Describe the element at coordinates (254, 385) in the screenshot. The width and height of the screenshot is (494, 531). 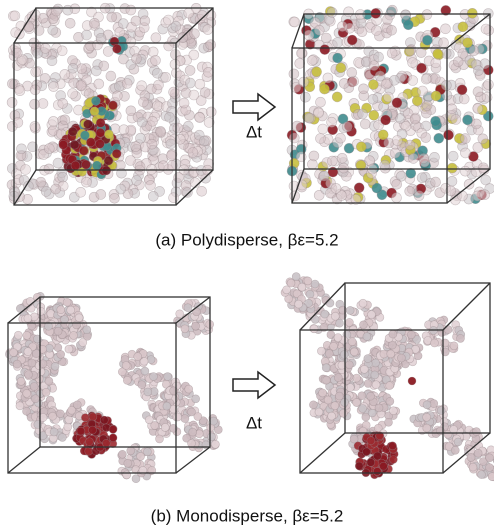
I see `arrow-b` at that location.